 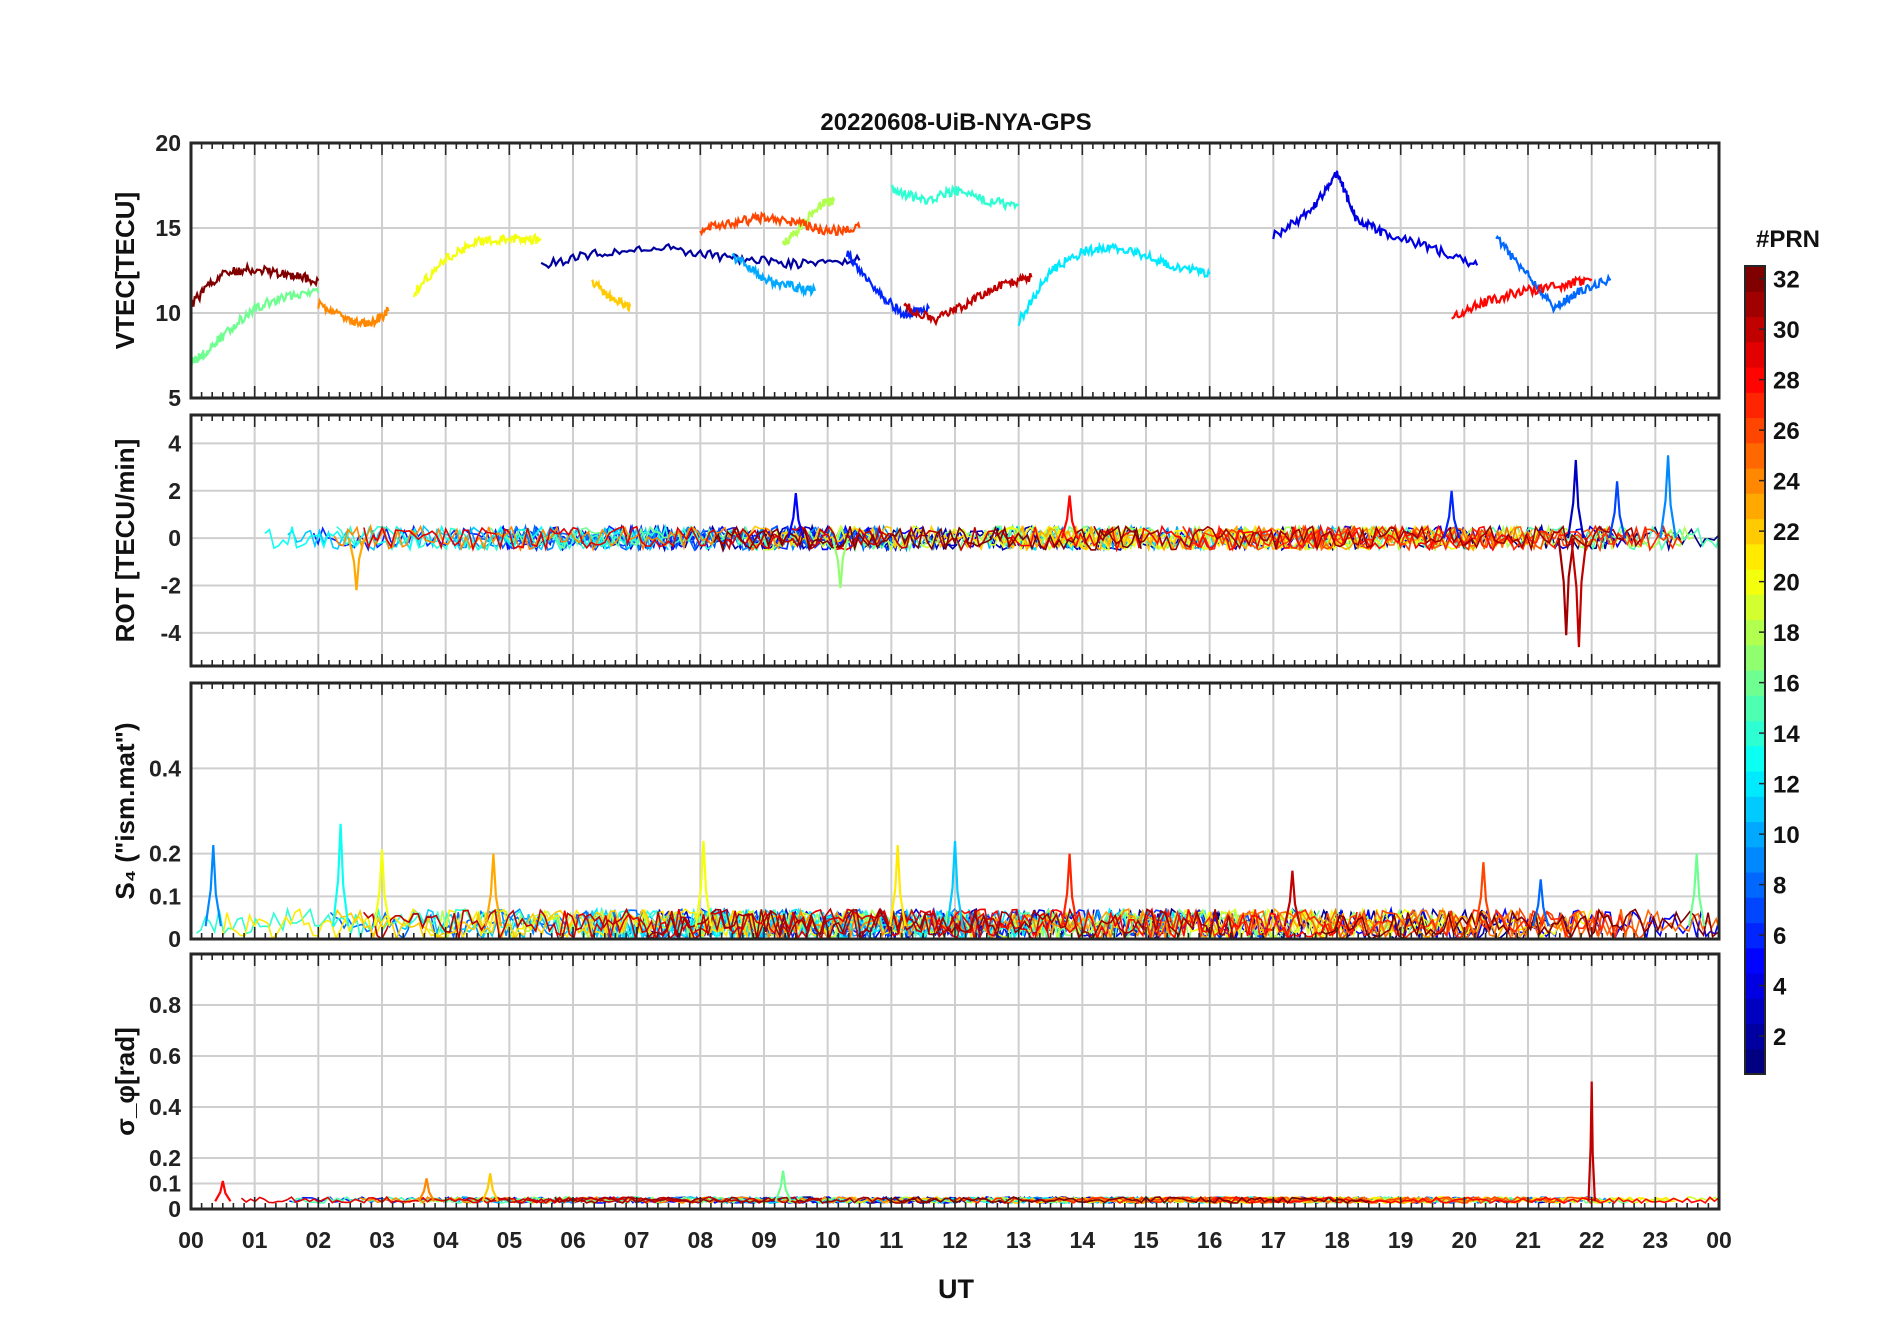 What do you see at coordinates (1786, 482) in the screenshot?
I see `colorbar-tick-label: 24` at bounding box center [1786, 482].